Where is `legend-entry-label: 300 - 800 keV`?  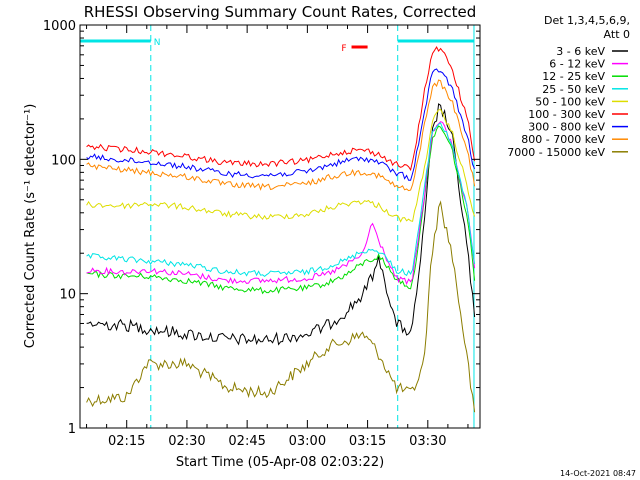 legend-entry-label: 300 - 800 keV is located at coordinates (566, 127).